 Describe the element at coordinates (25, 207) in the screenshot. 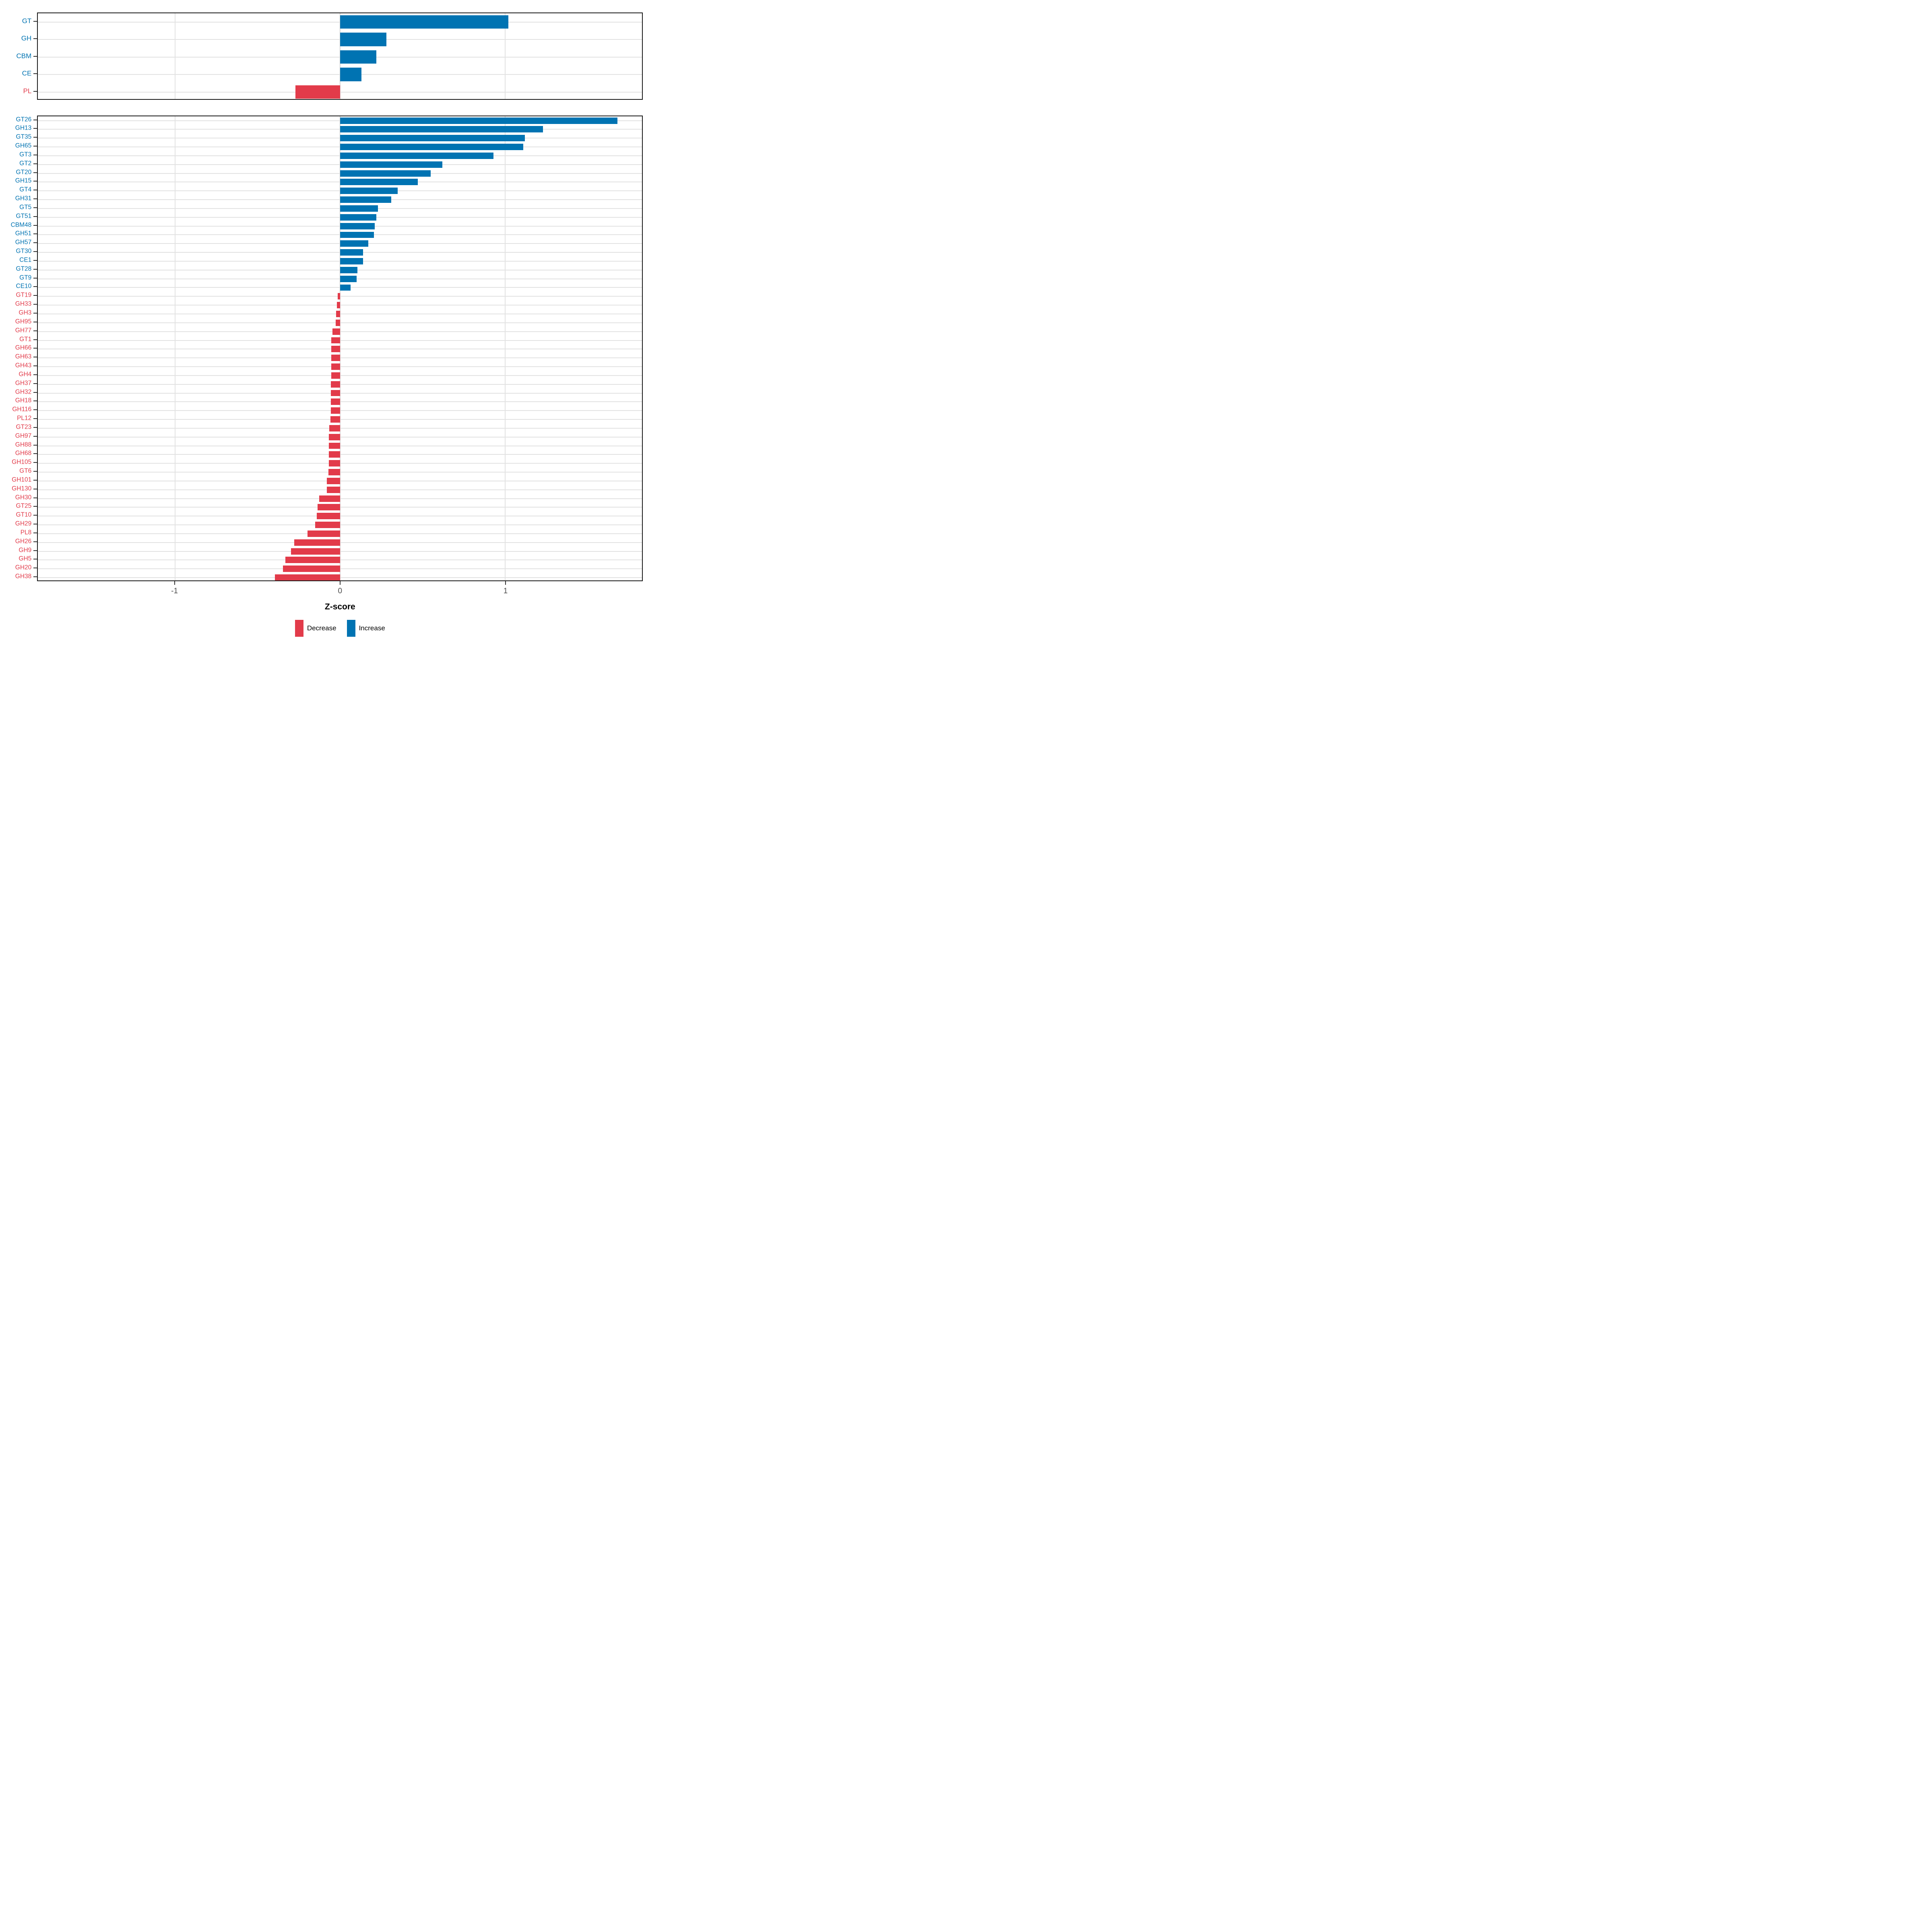

I see `y-axis-label-GT5: GT5` at that location.